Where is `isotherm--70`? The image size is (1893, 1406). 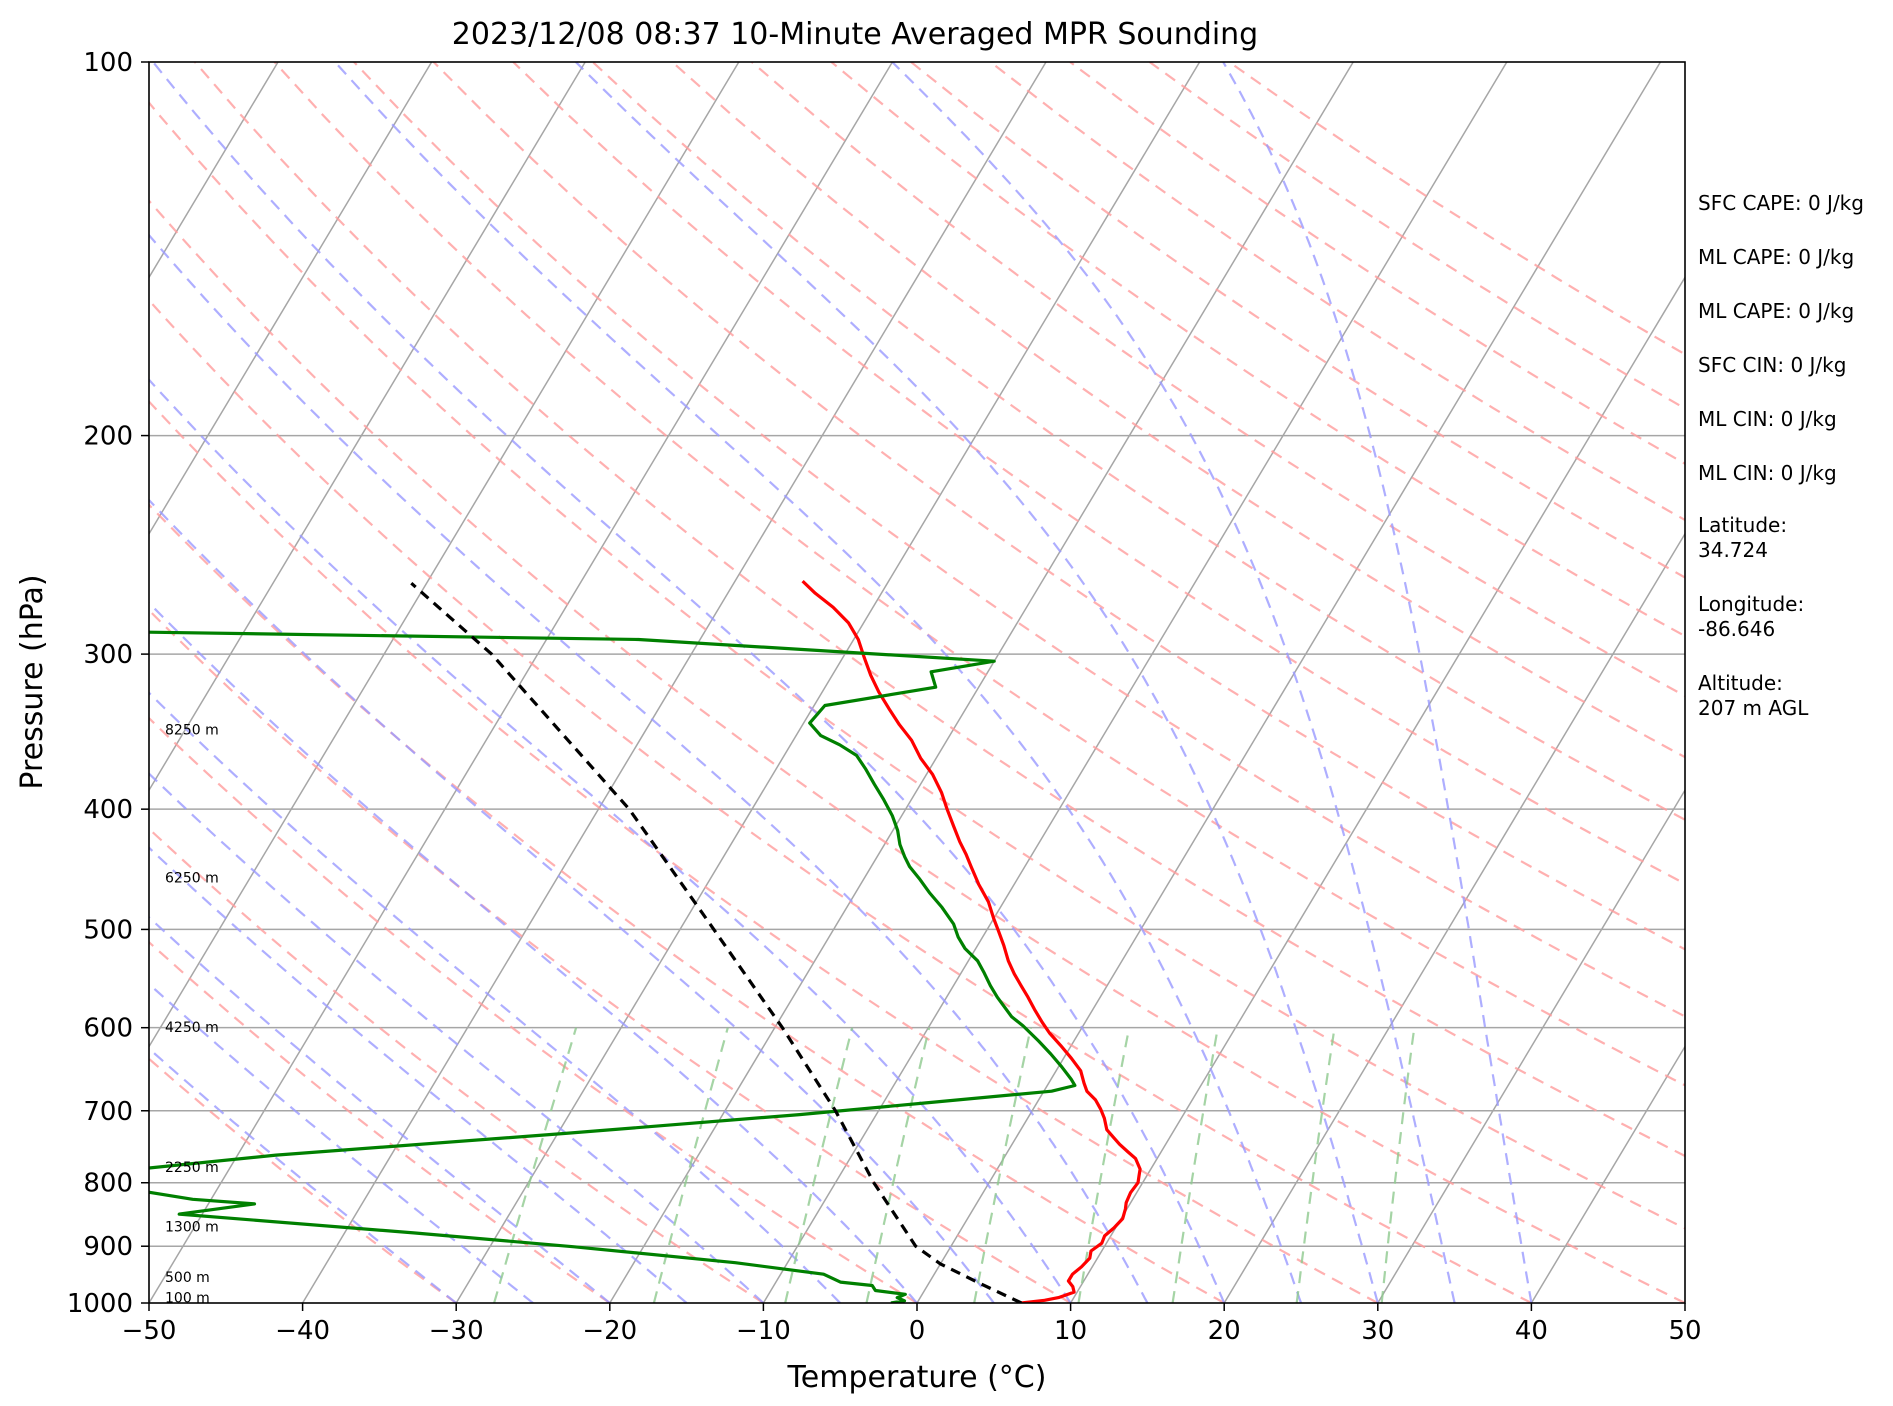
isotherm--70 is located at coordinates (367, 427).